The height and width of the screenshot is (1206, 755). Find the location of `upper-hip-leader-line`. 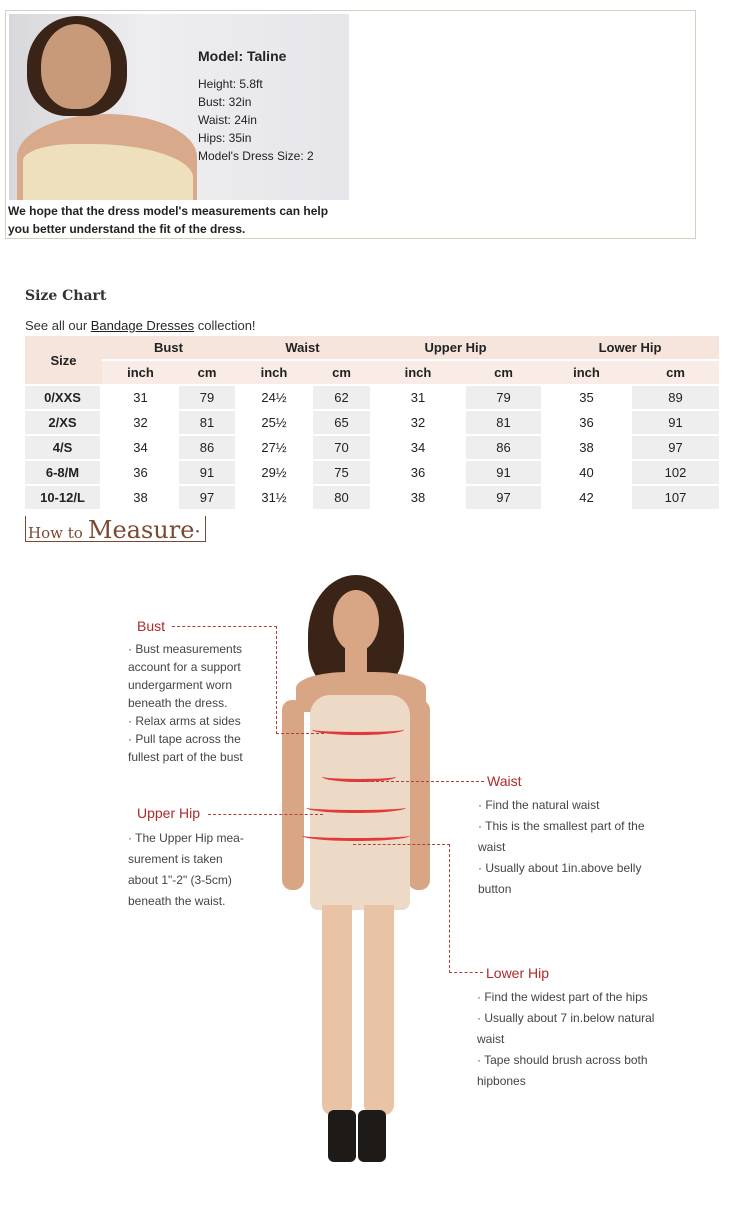

upper-hip-leader-line is located at coordinates (265, 814).